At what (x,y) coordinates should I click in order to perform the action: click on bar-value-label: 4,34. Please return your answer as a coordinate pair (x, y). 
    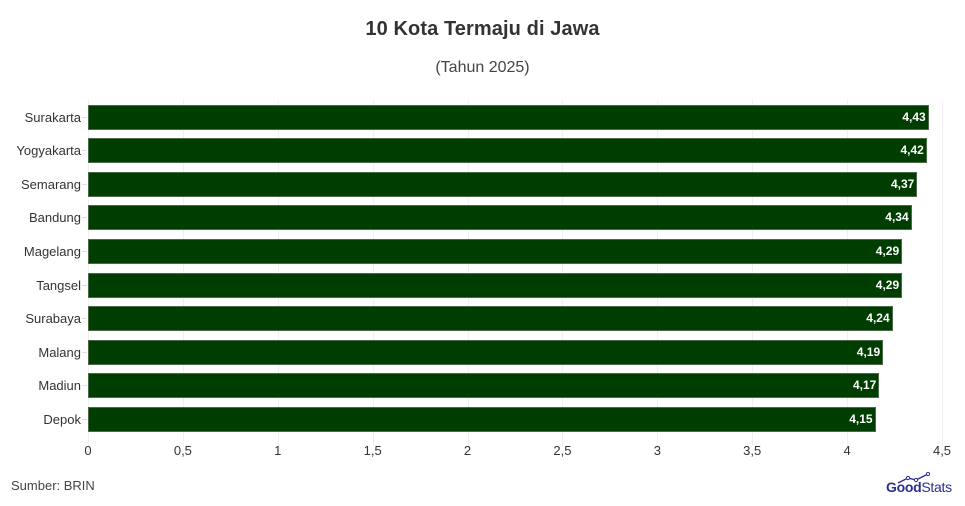
    Looking at the image, I should click on (897, 217).